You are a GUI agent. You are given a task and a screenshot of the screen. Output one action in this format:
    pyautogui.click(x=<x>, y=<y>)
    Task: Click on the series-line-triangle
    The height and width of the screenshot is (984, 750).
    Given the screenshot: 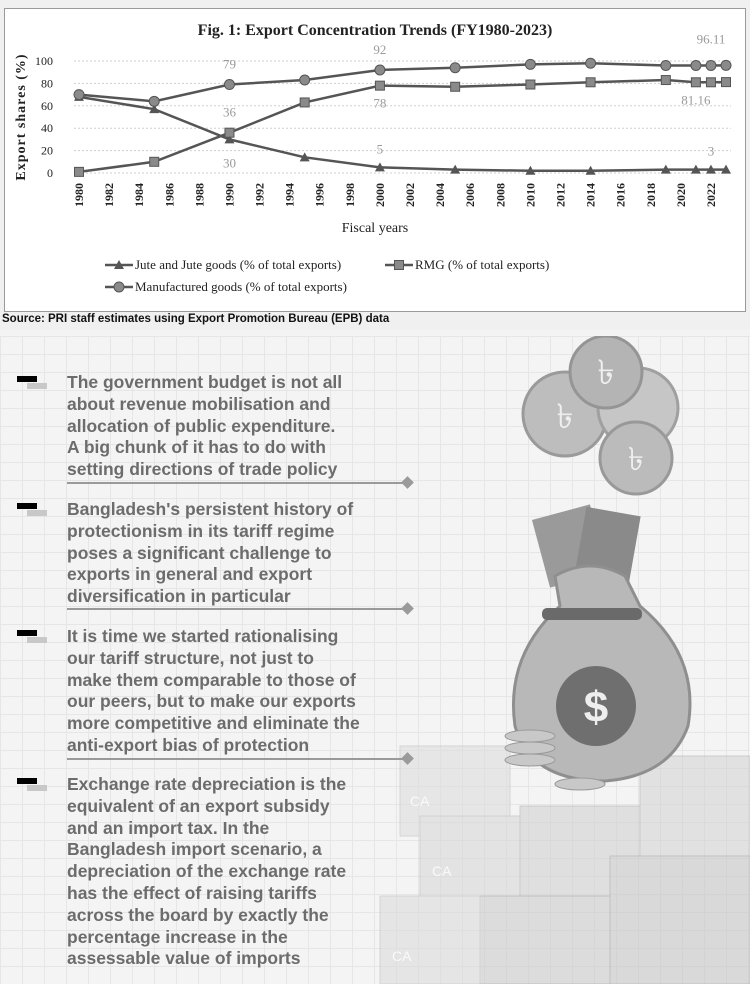 What is the action you would take?
    pyautogui.click(x=402, y=134)
    